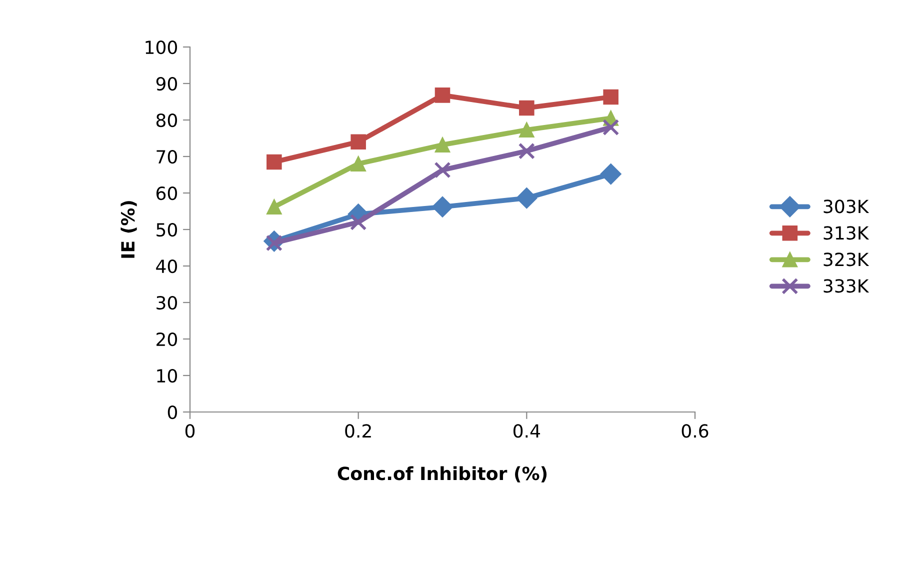 This screenshot has width=921, height=567. What do you see at coordinates (166, 303) in the screenshot?
I see `y-tick-label: 30` at bounding box center [166, 303].